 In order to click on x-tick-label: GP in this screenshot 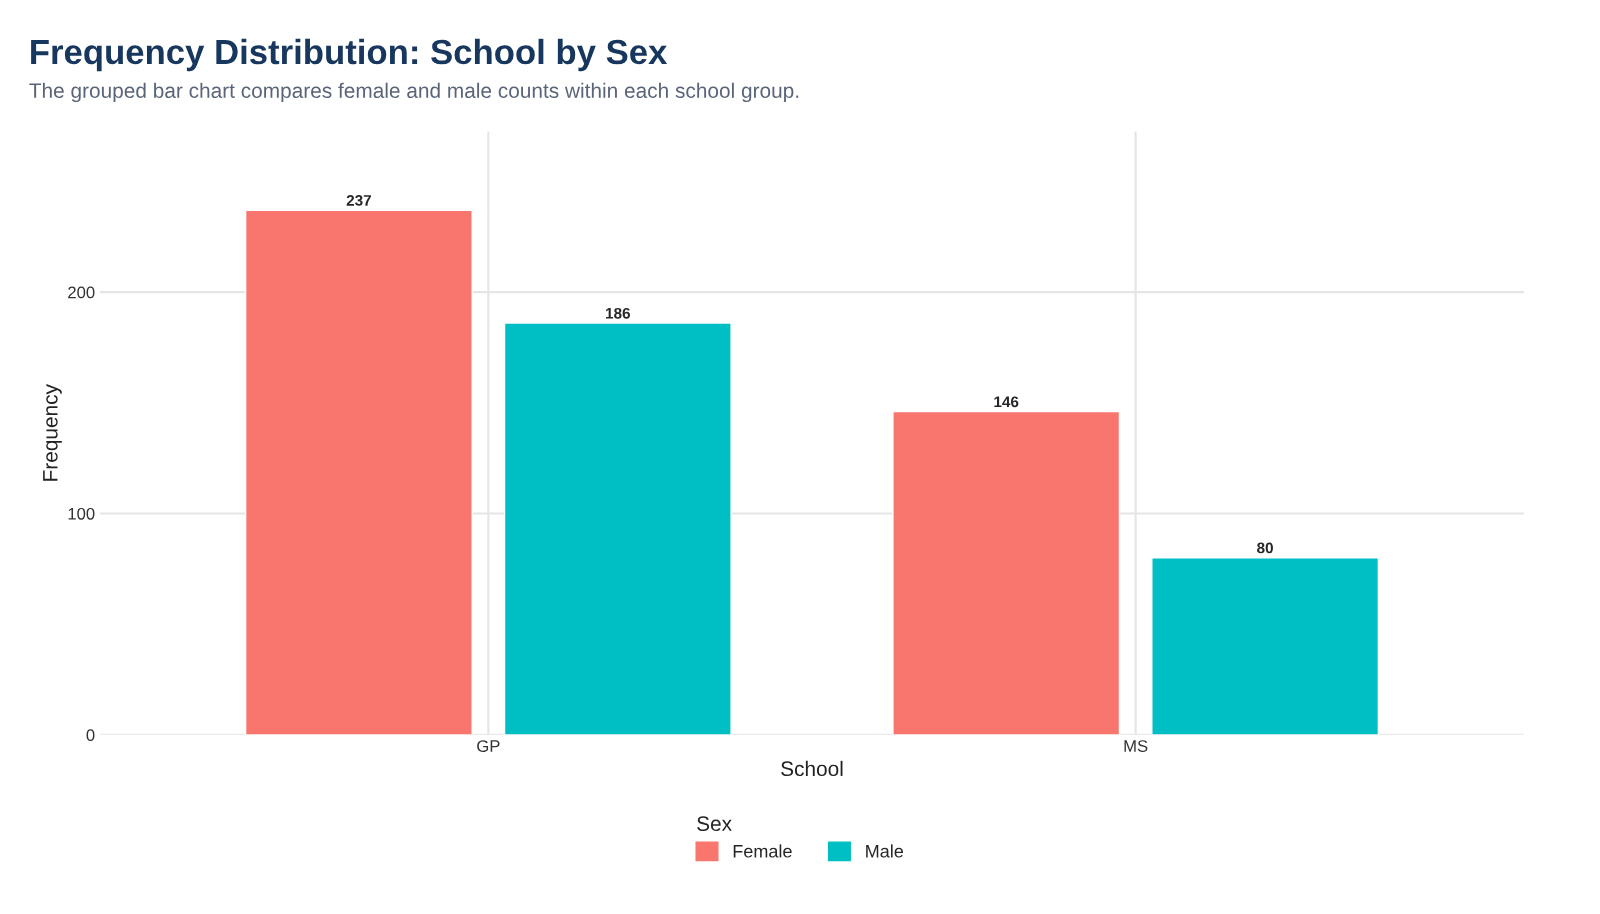, I will do `click(488, 746)`.